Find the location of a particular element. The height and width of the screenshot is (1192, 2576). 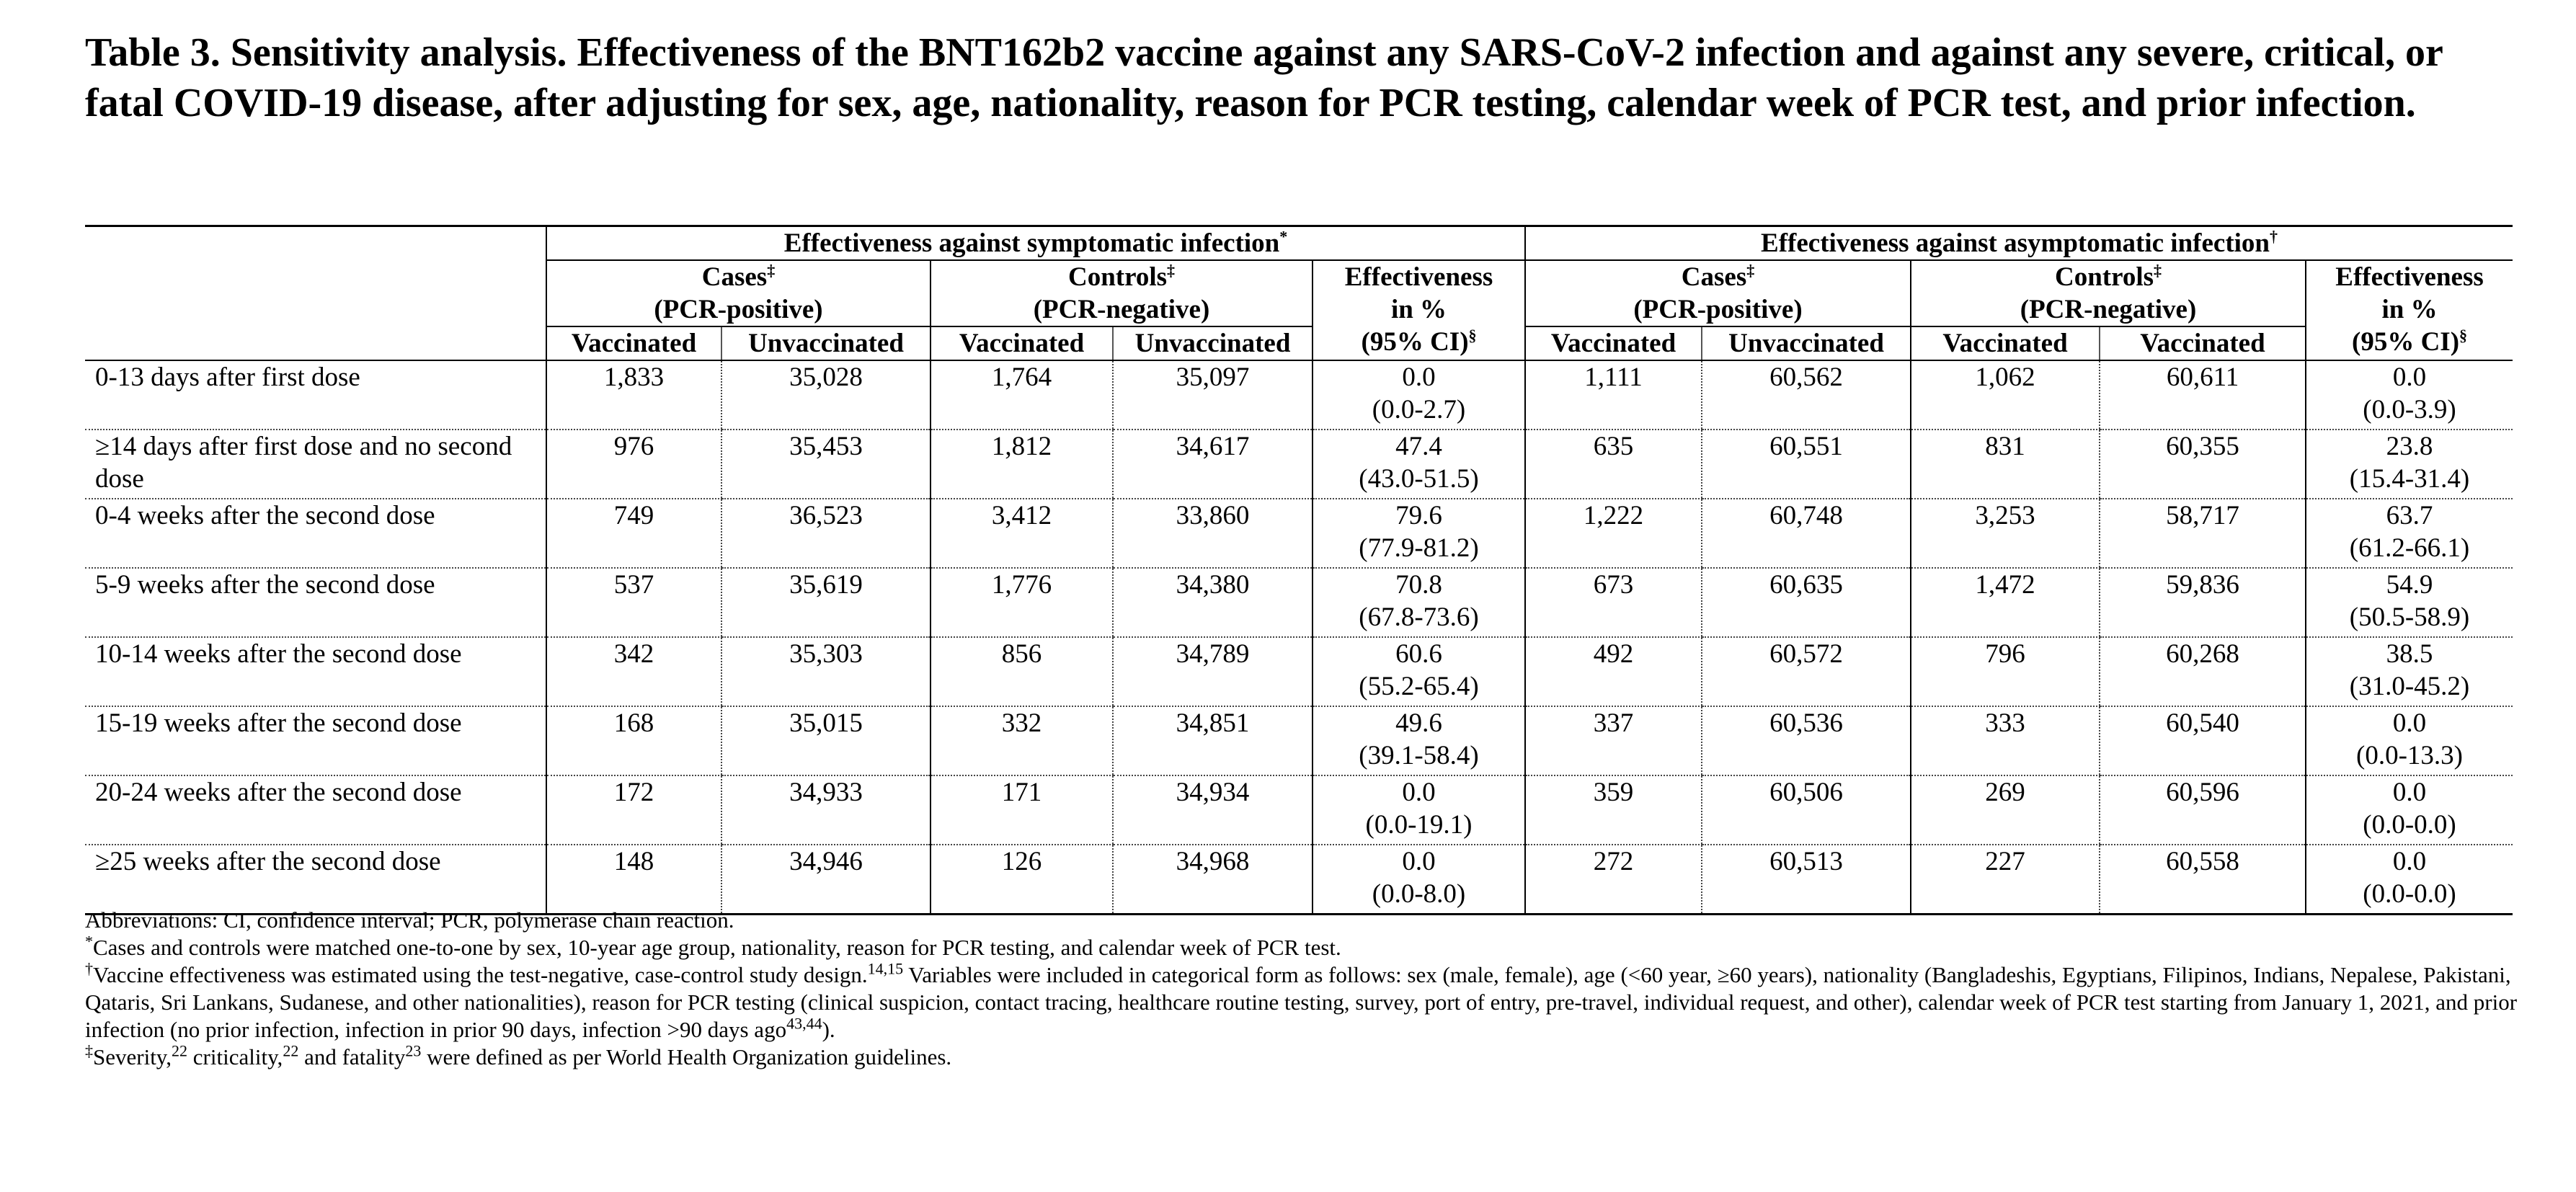

count-cell: 34,617 is located at coordinates (1212, 464).